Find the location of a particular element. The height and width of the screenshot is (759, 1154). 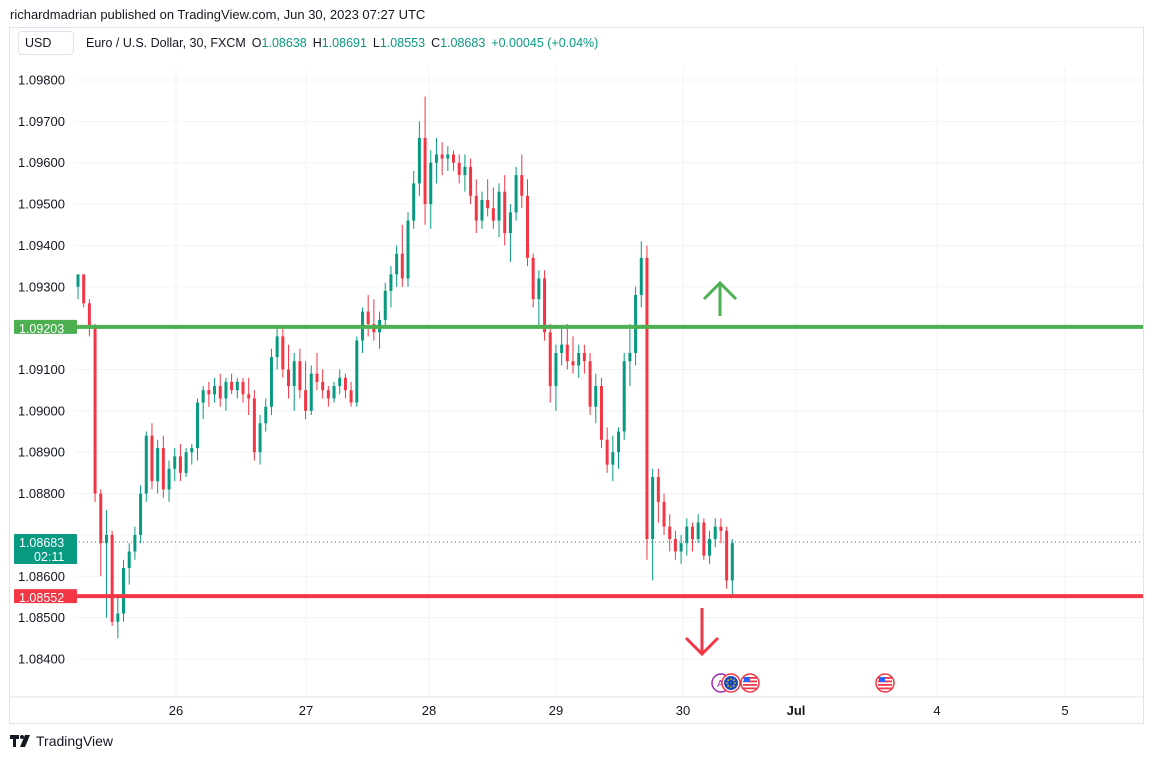

up-arrow-annotation is located at coordinates (720, 298).